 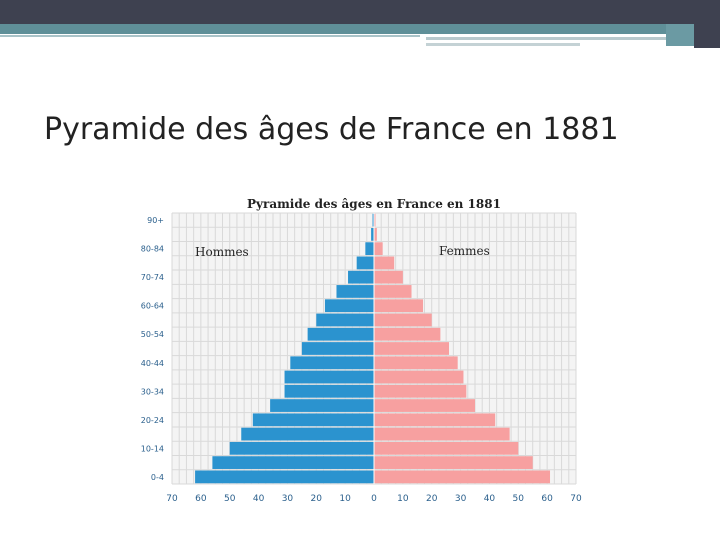 I want to click on y-tick-label: 20-24, so click(x=152, y=420).